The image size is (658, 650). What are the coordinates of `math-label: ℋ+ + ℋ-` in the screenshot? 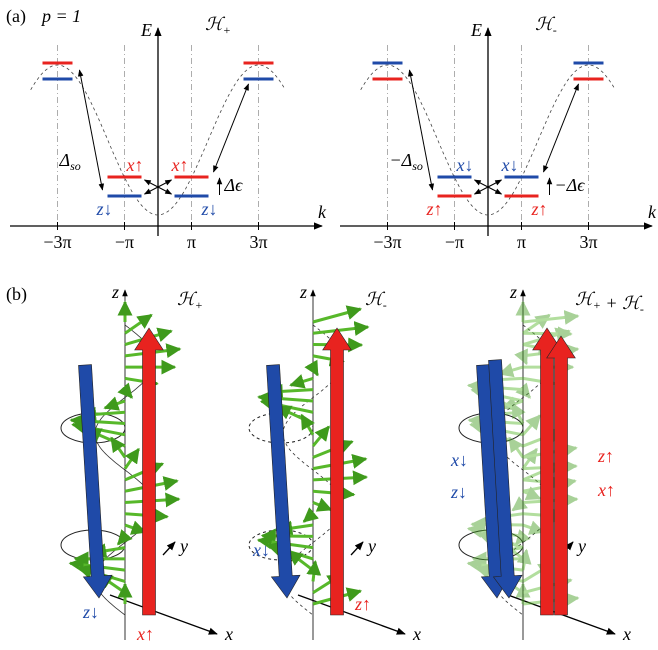 It's located at (609, 302).